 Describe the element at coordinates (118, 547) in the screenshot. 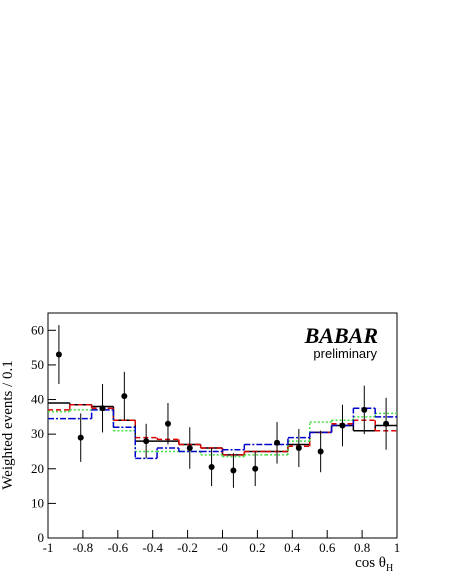

I see `x-tick-label: -0.6` at that location.